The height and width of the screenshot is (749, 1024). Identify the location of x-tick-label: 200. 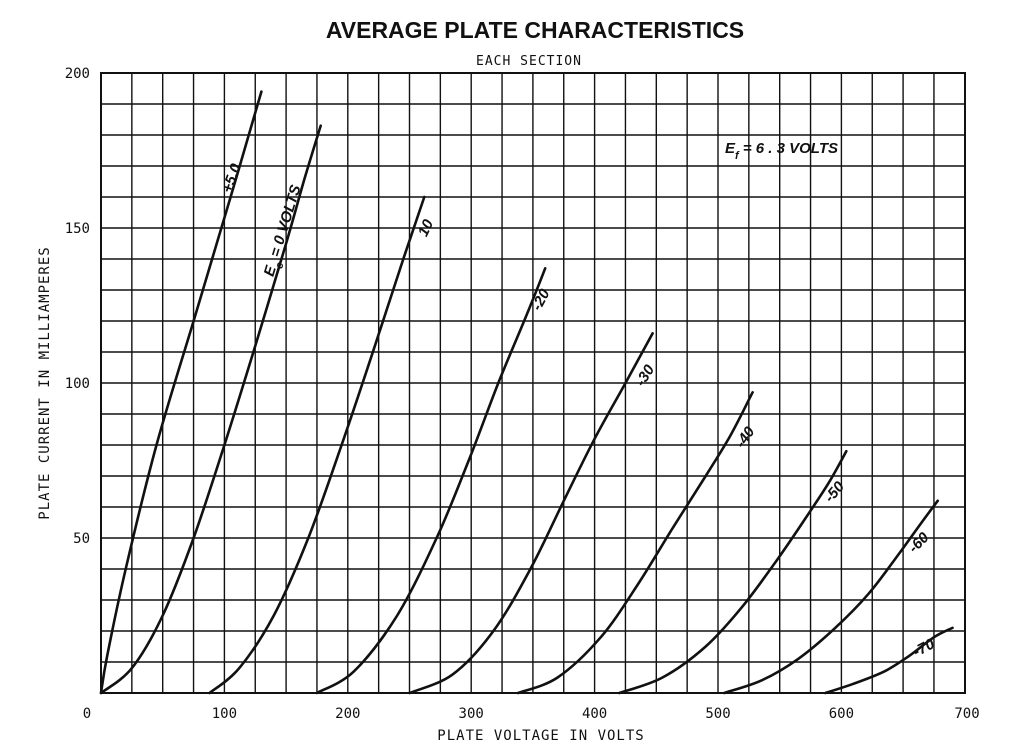
(347, 714).